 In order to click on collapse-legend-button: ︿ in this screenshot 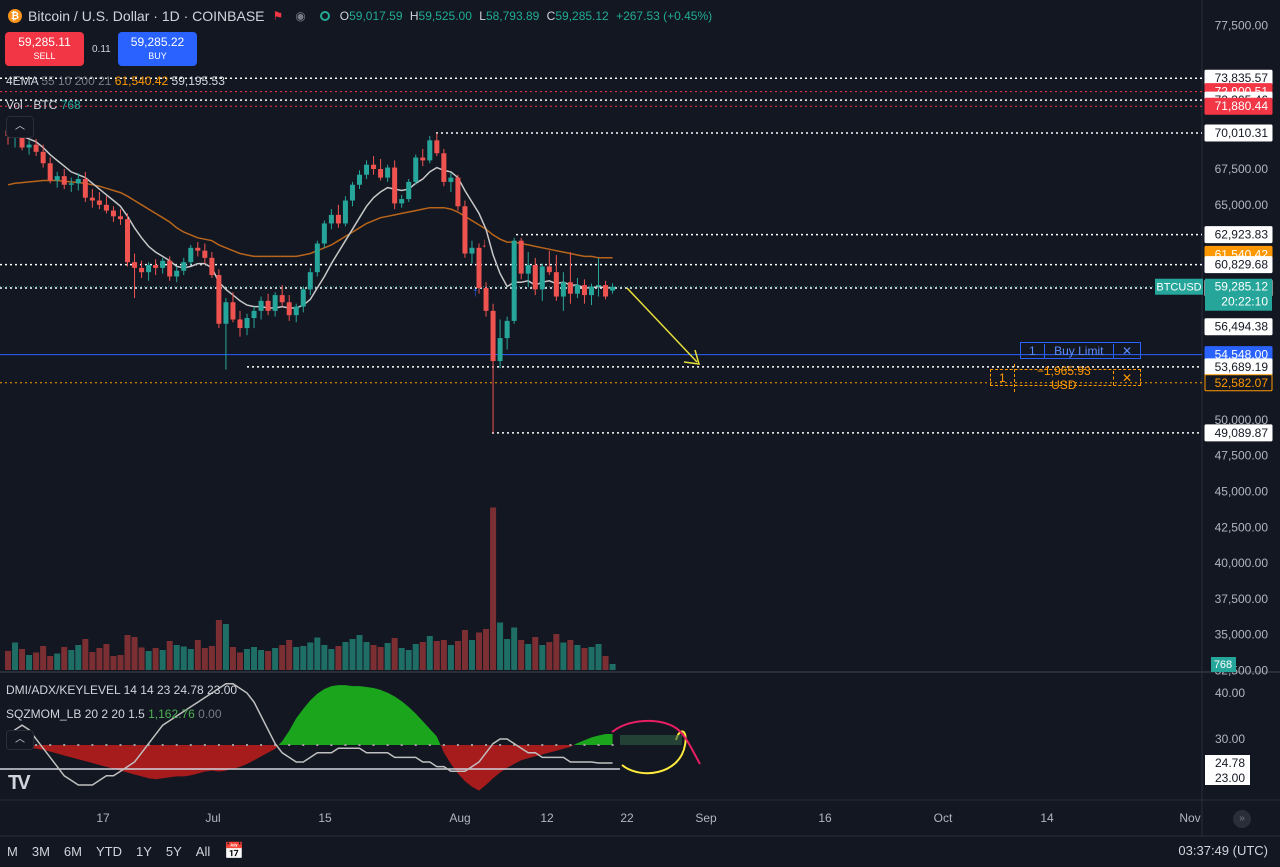, I will do `click(20, 127)`.